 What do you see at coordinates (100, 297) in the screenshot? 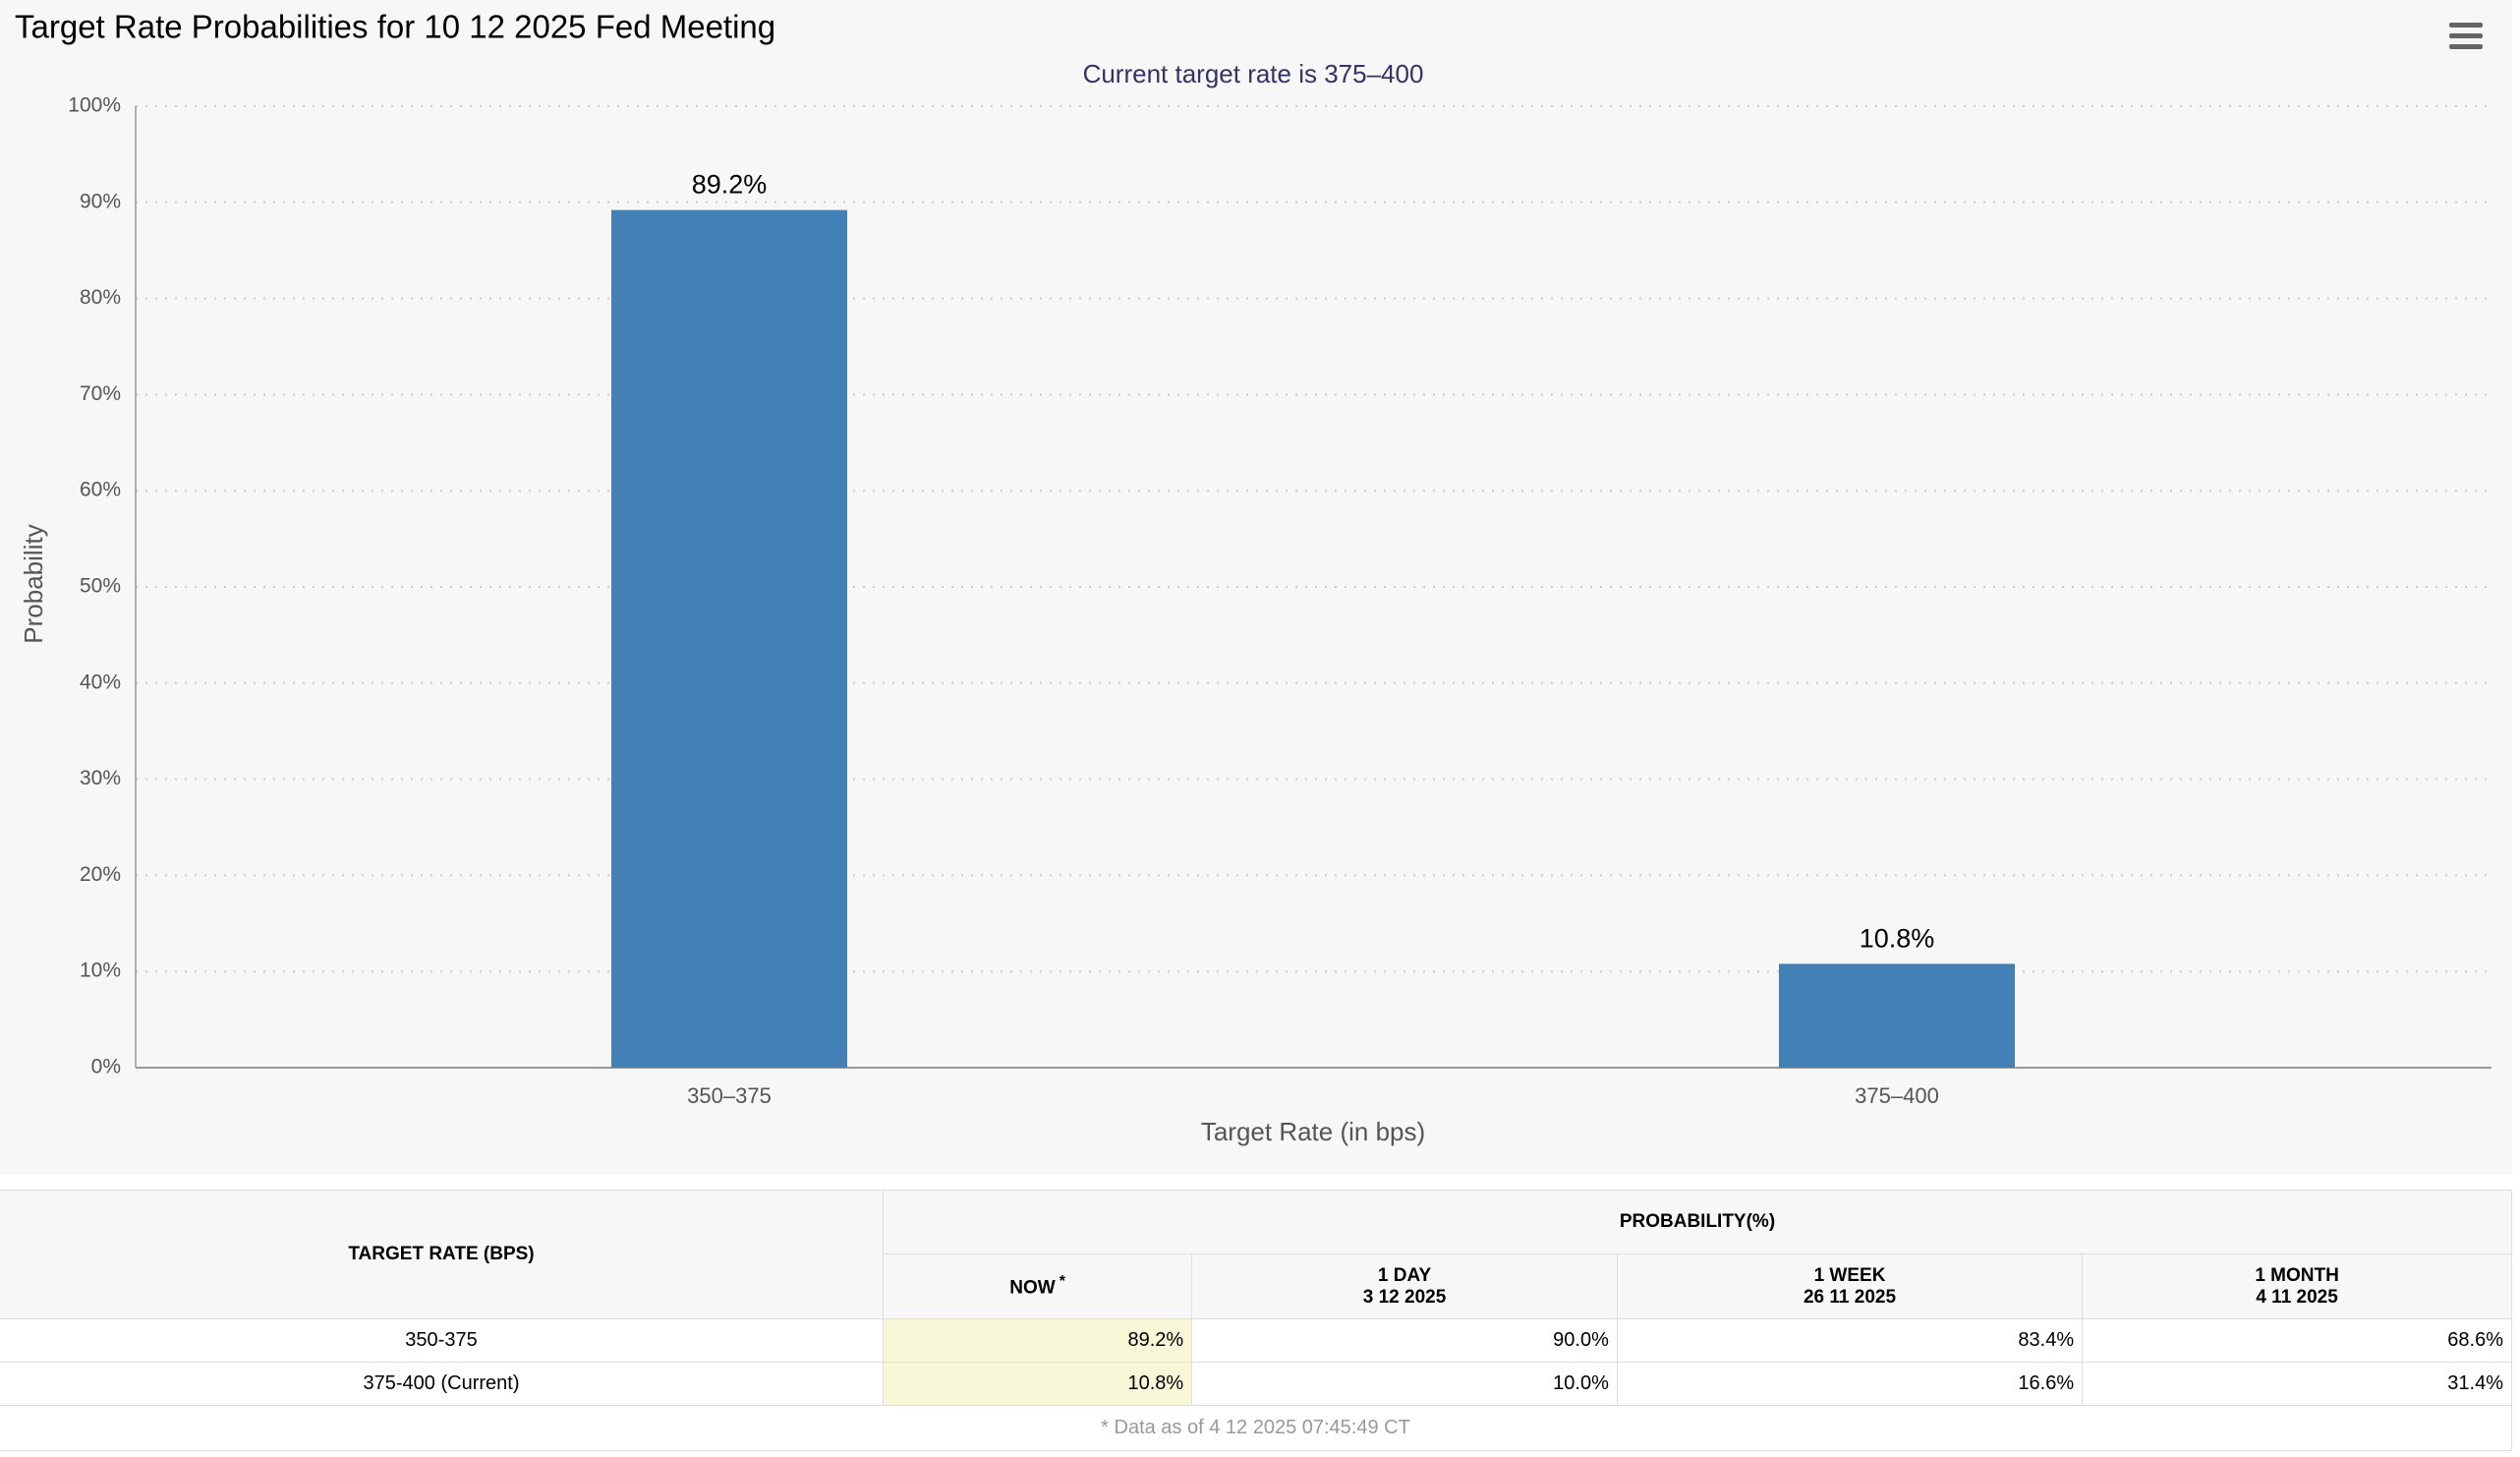
I see `y-tick-label: 80%` at bounding box center [100, 297].